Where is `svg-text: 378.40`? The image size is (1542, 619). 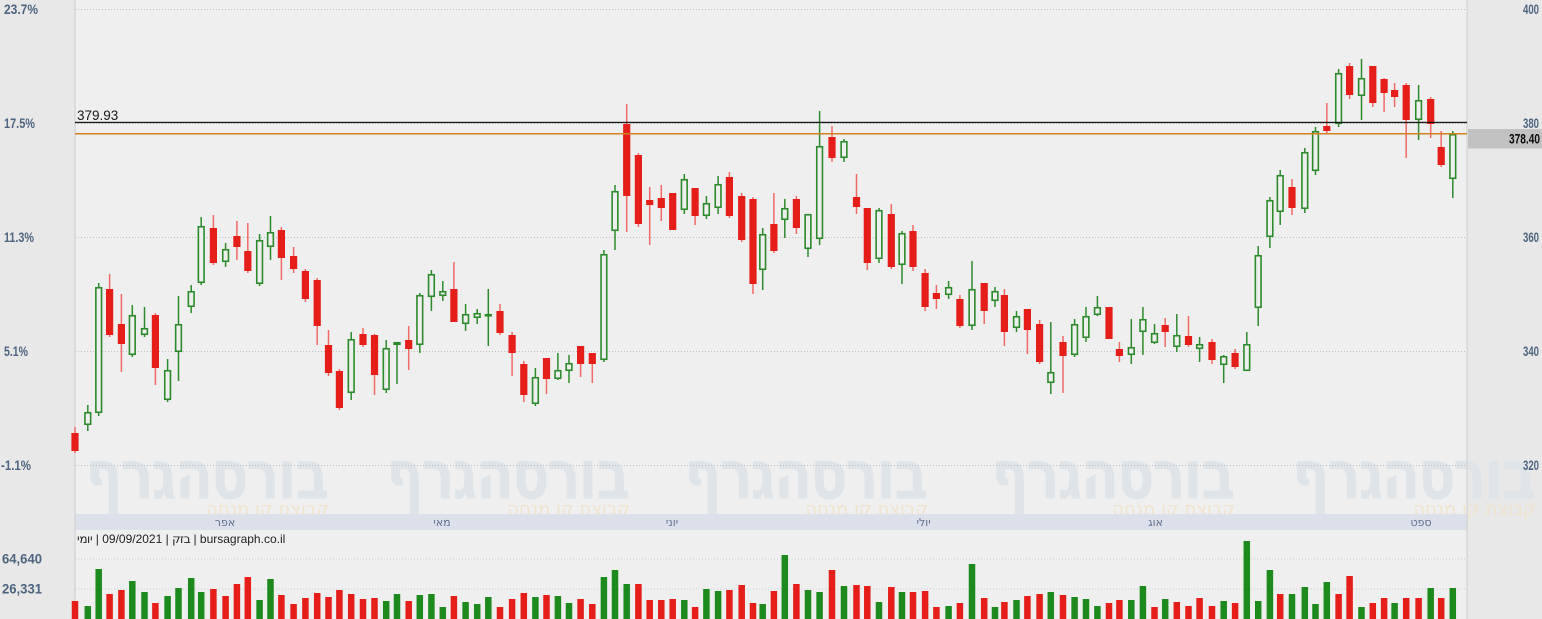 svg-text: 378.40 is located at coordinates (1524, 139).